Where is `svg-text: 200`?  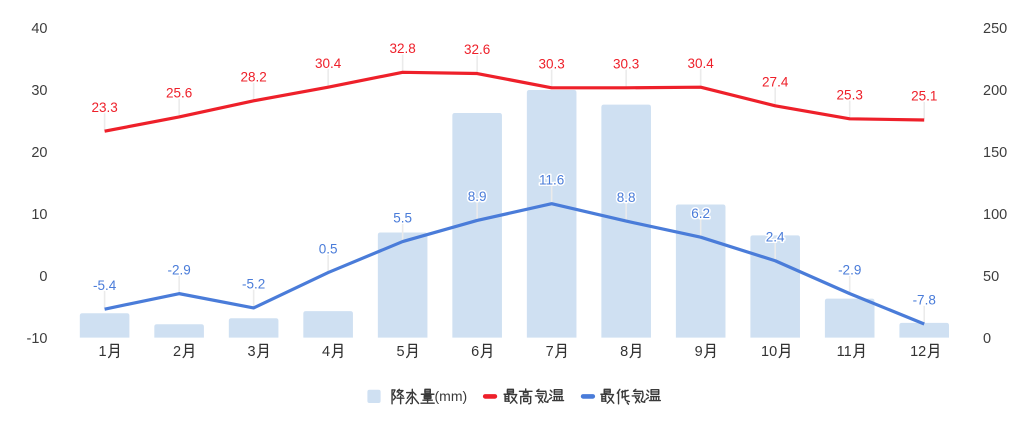 svg-text: 200 is located at coordinates (995, 91).